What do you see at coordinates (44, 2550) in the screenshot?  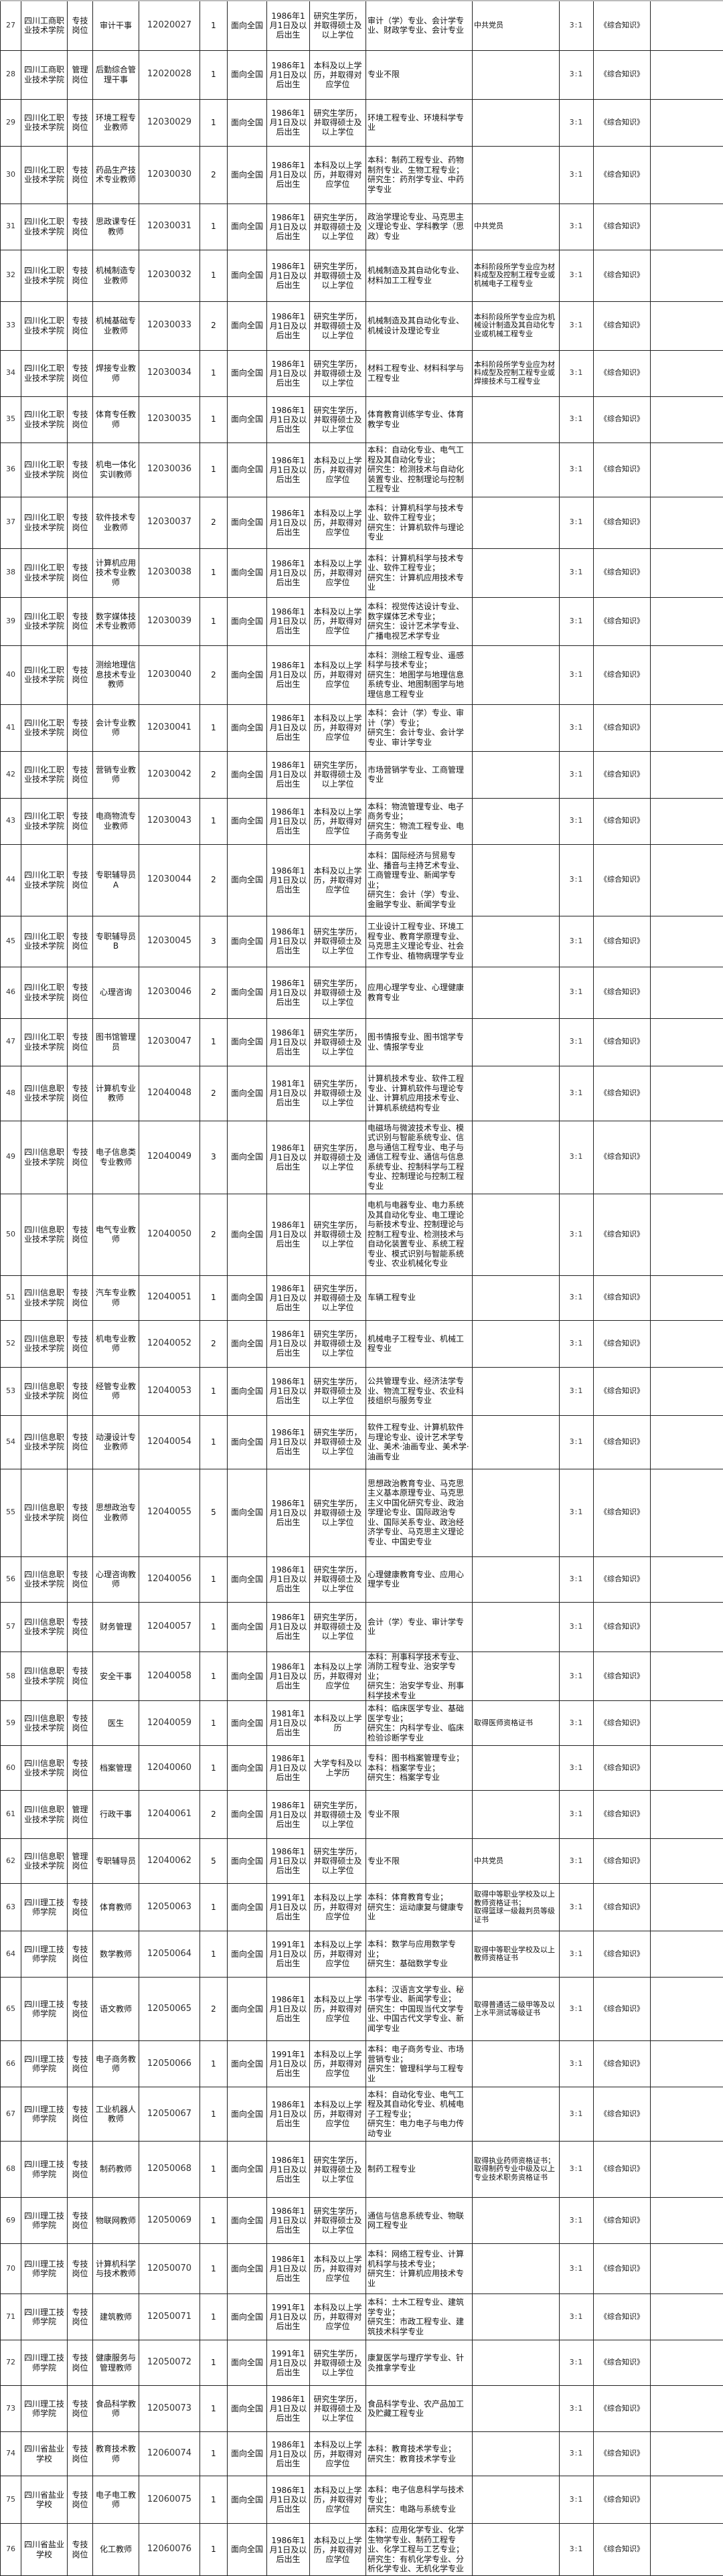 I see `unit-cell: 四川省盐业学校` at bounding box center [44, 2550].